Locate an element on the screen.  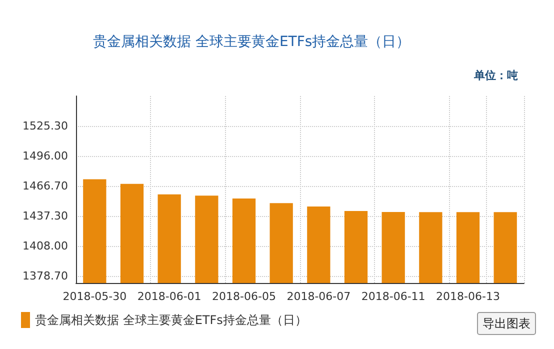
y-tick-label: 1408.00 is located at coordinates (45, 246).